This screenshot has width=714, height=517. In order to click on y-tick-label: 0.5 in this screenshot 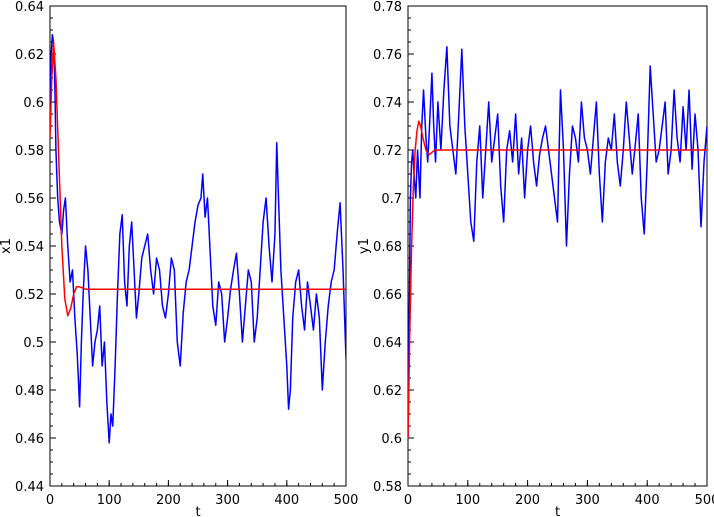, I will do `click(33, 343)`.